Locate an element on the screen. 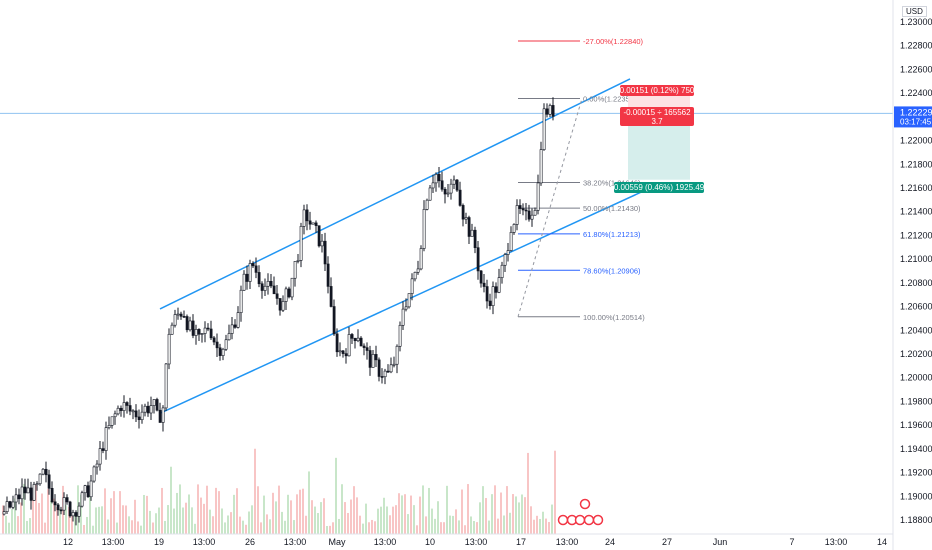 The image size is (932, 550). currency-label: USD is located at coordinates (914, 11).